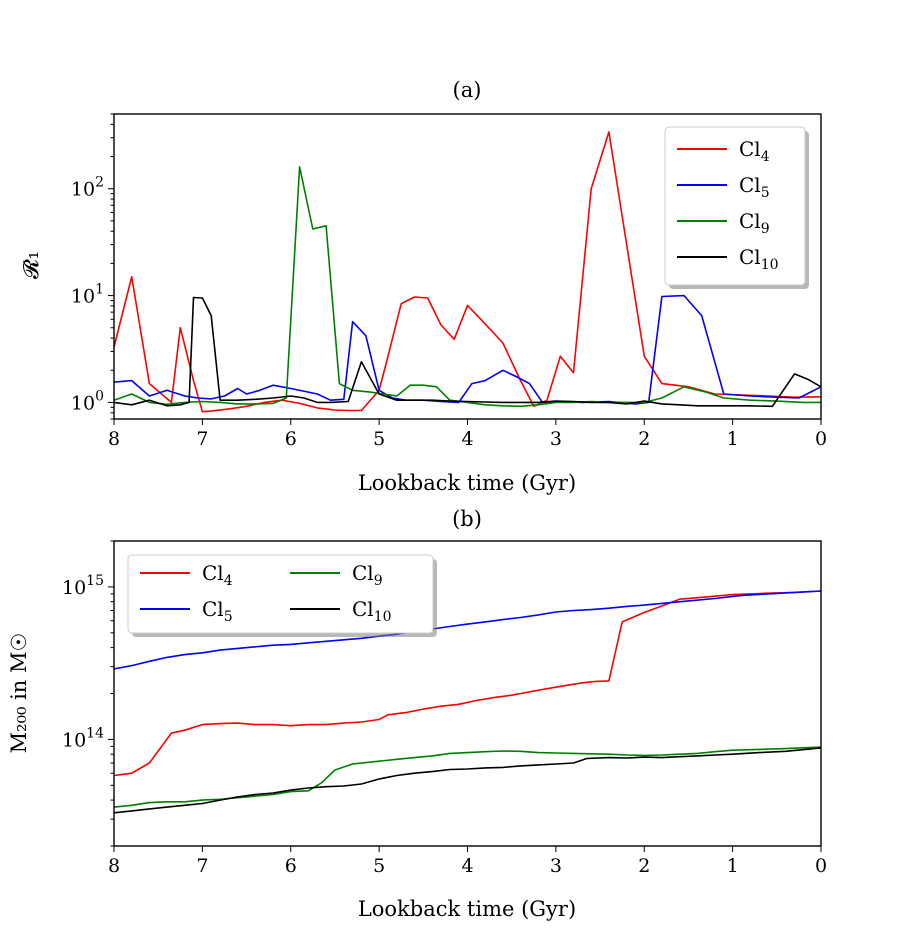 The image size is (912, 950). Describe the element at coordinates (467, 90) in the screenshot. I see `panel-a-title: (a)` at that location.